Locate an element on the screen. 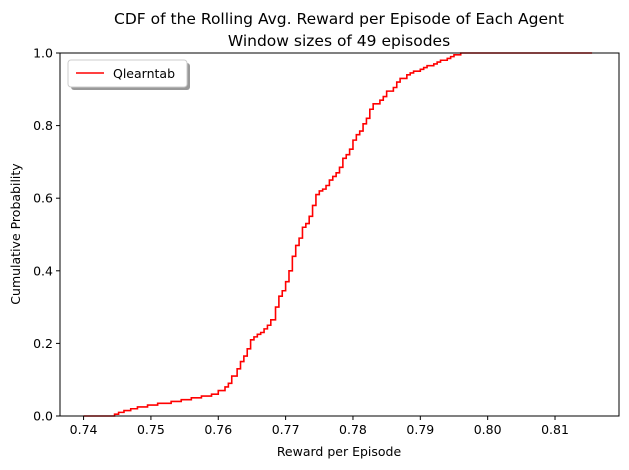 The height and width of the screenshot is (470, 629). y-axis-label: Cumulative Probability is located at coordinates (15, 234).